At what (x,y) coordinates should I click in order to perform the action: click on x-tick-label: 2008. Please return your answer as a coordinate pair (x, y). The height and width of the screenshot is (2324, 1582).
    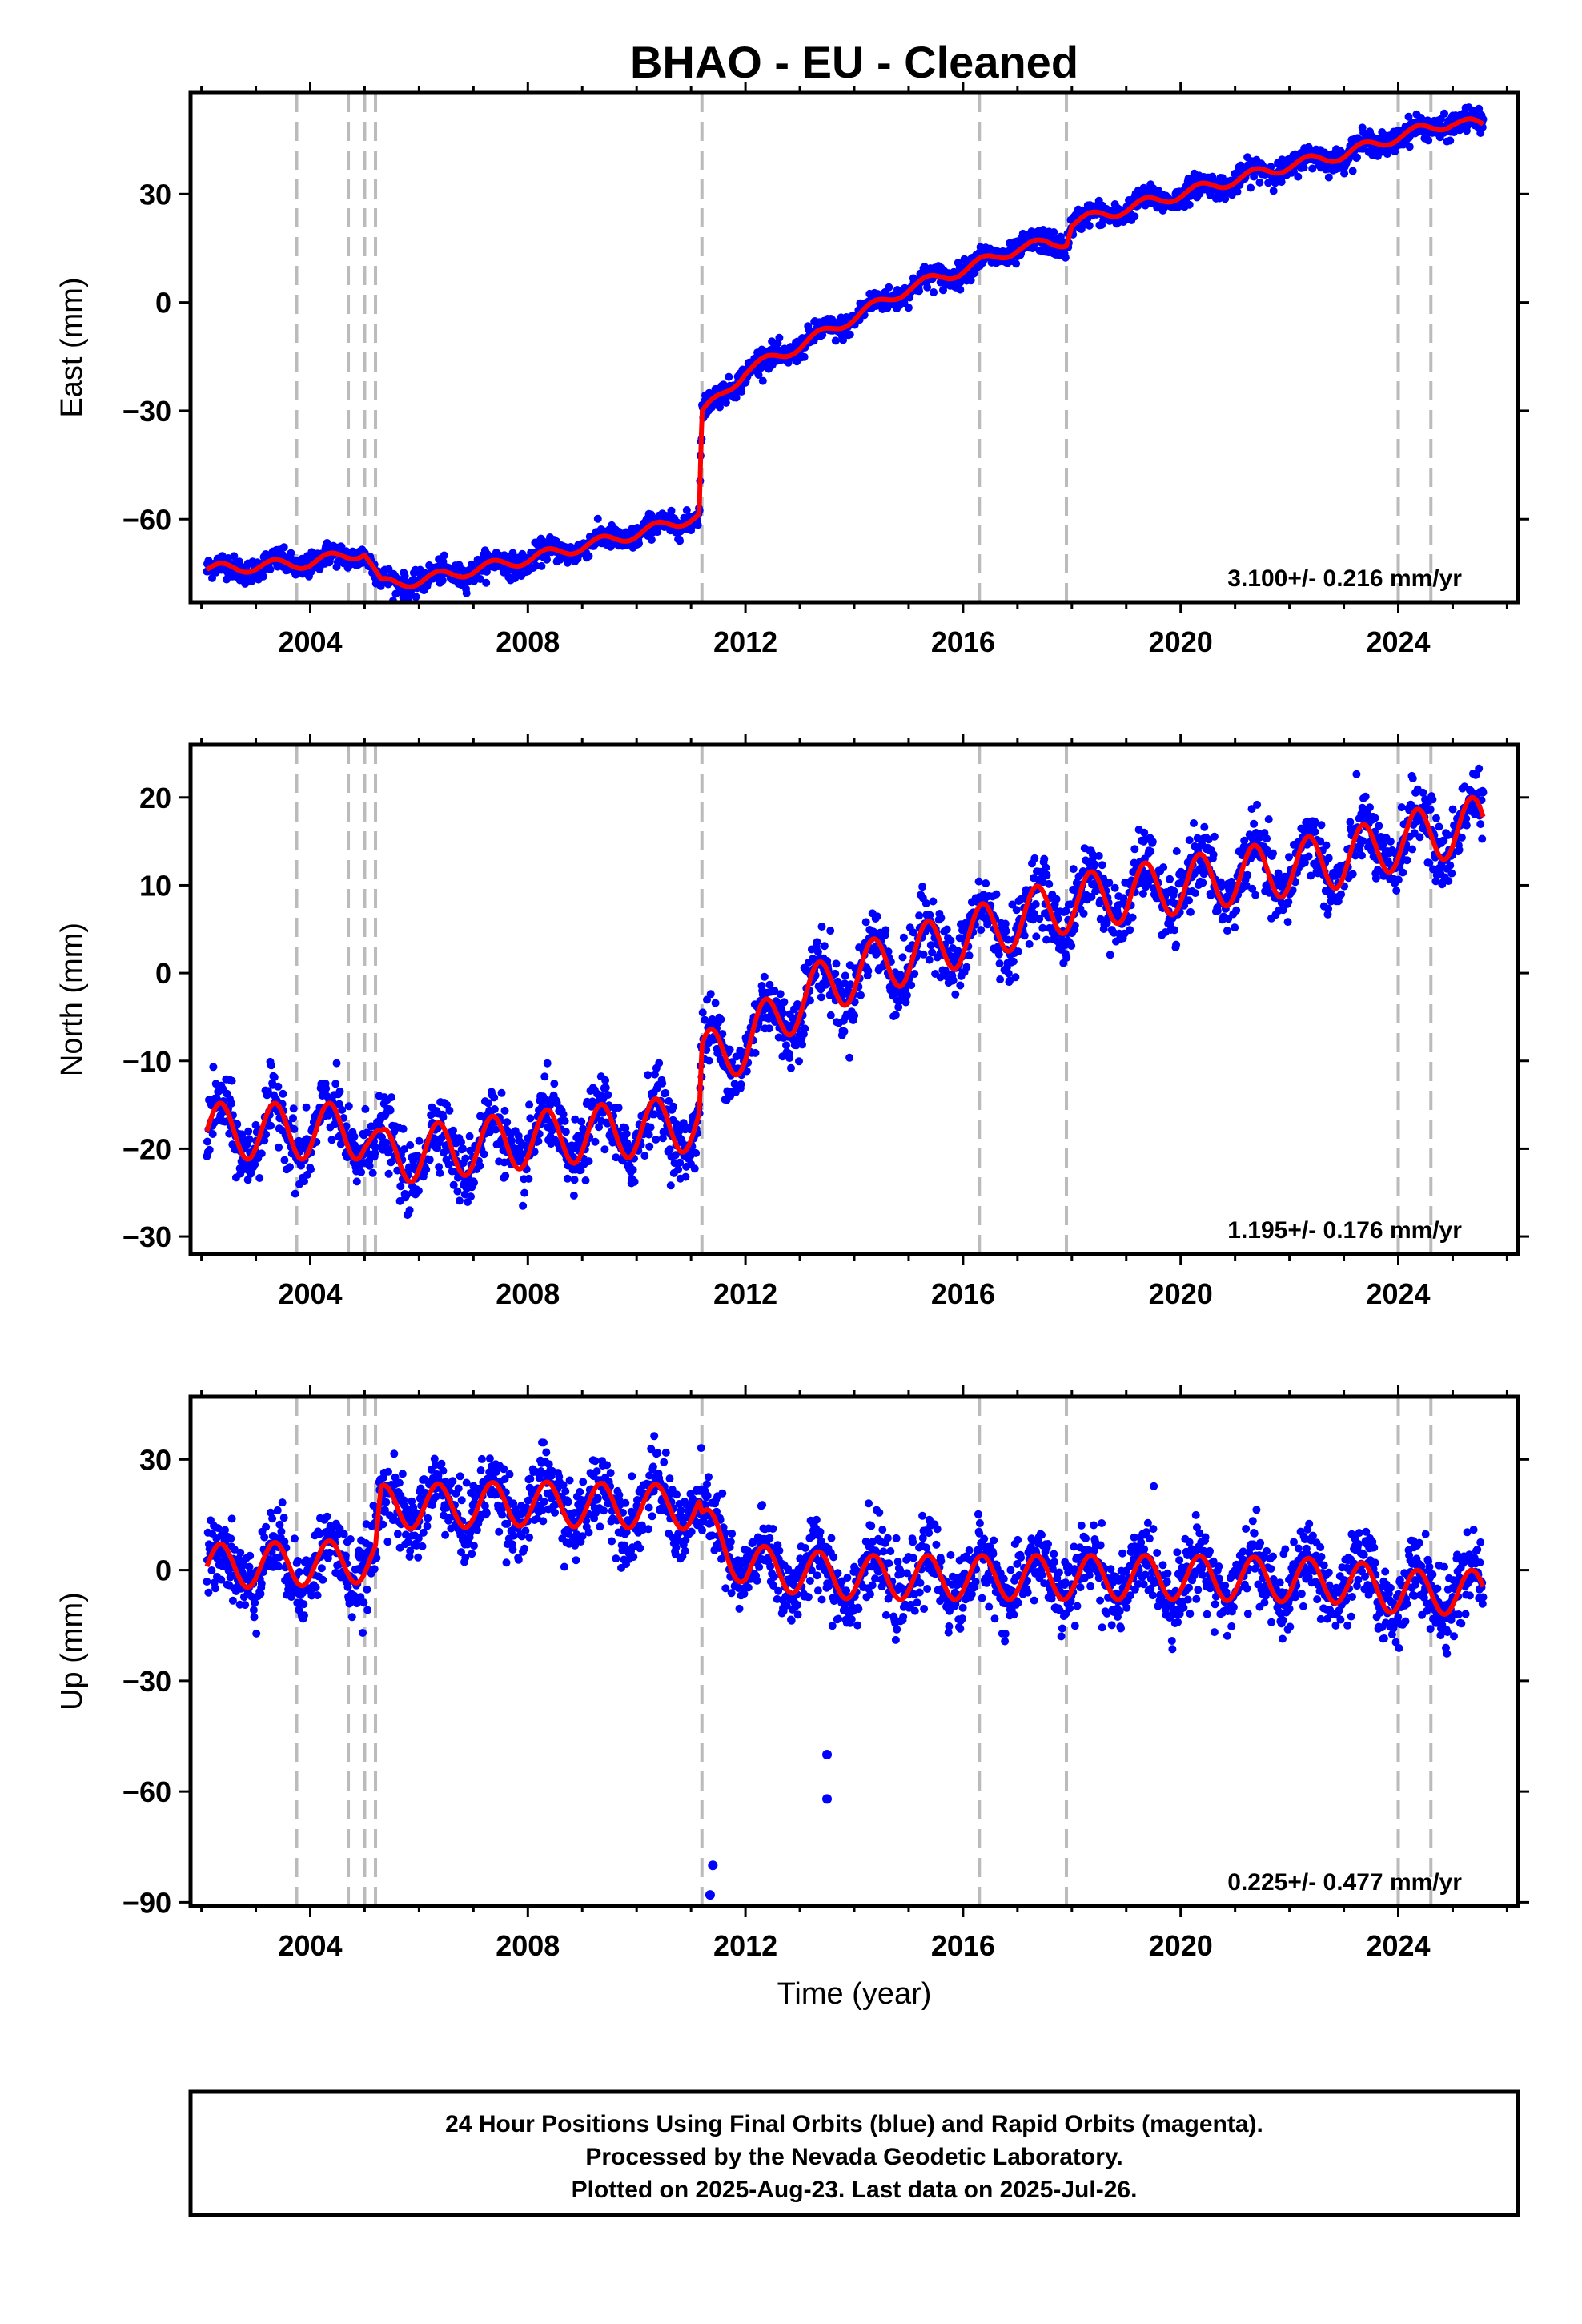
    Looking at the image, I should click on (528, 641).